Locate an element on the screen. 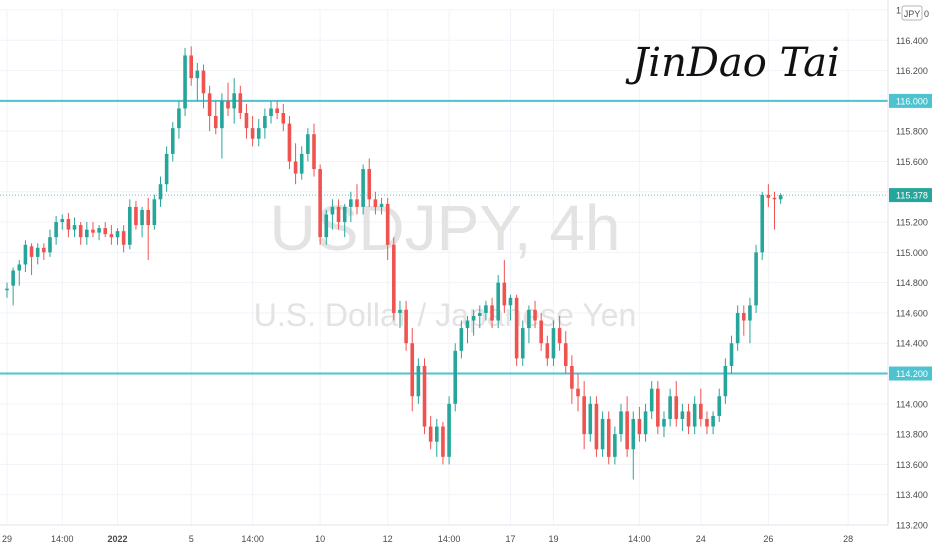  time-tick-label: 28 is located at coordinates (848, 539).